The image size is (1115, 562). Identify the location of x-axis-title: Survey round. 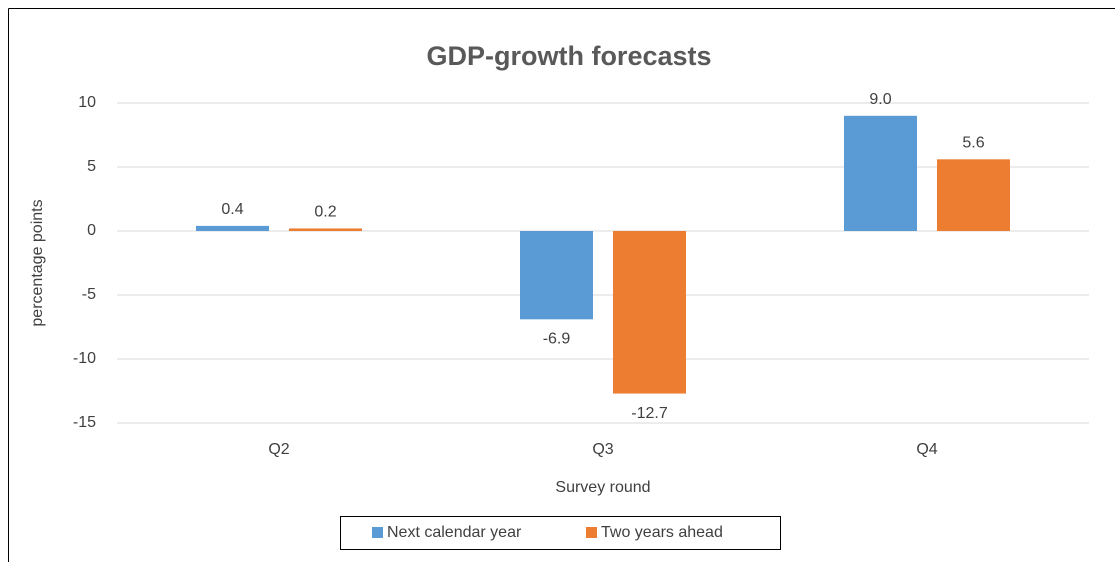
(602, 487).